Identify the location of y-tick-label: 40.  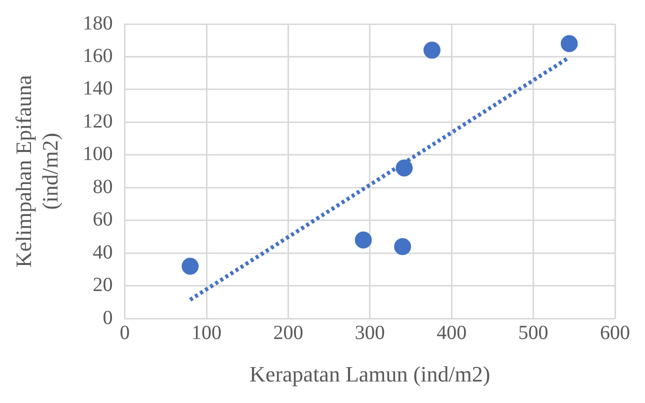
(102, 252).